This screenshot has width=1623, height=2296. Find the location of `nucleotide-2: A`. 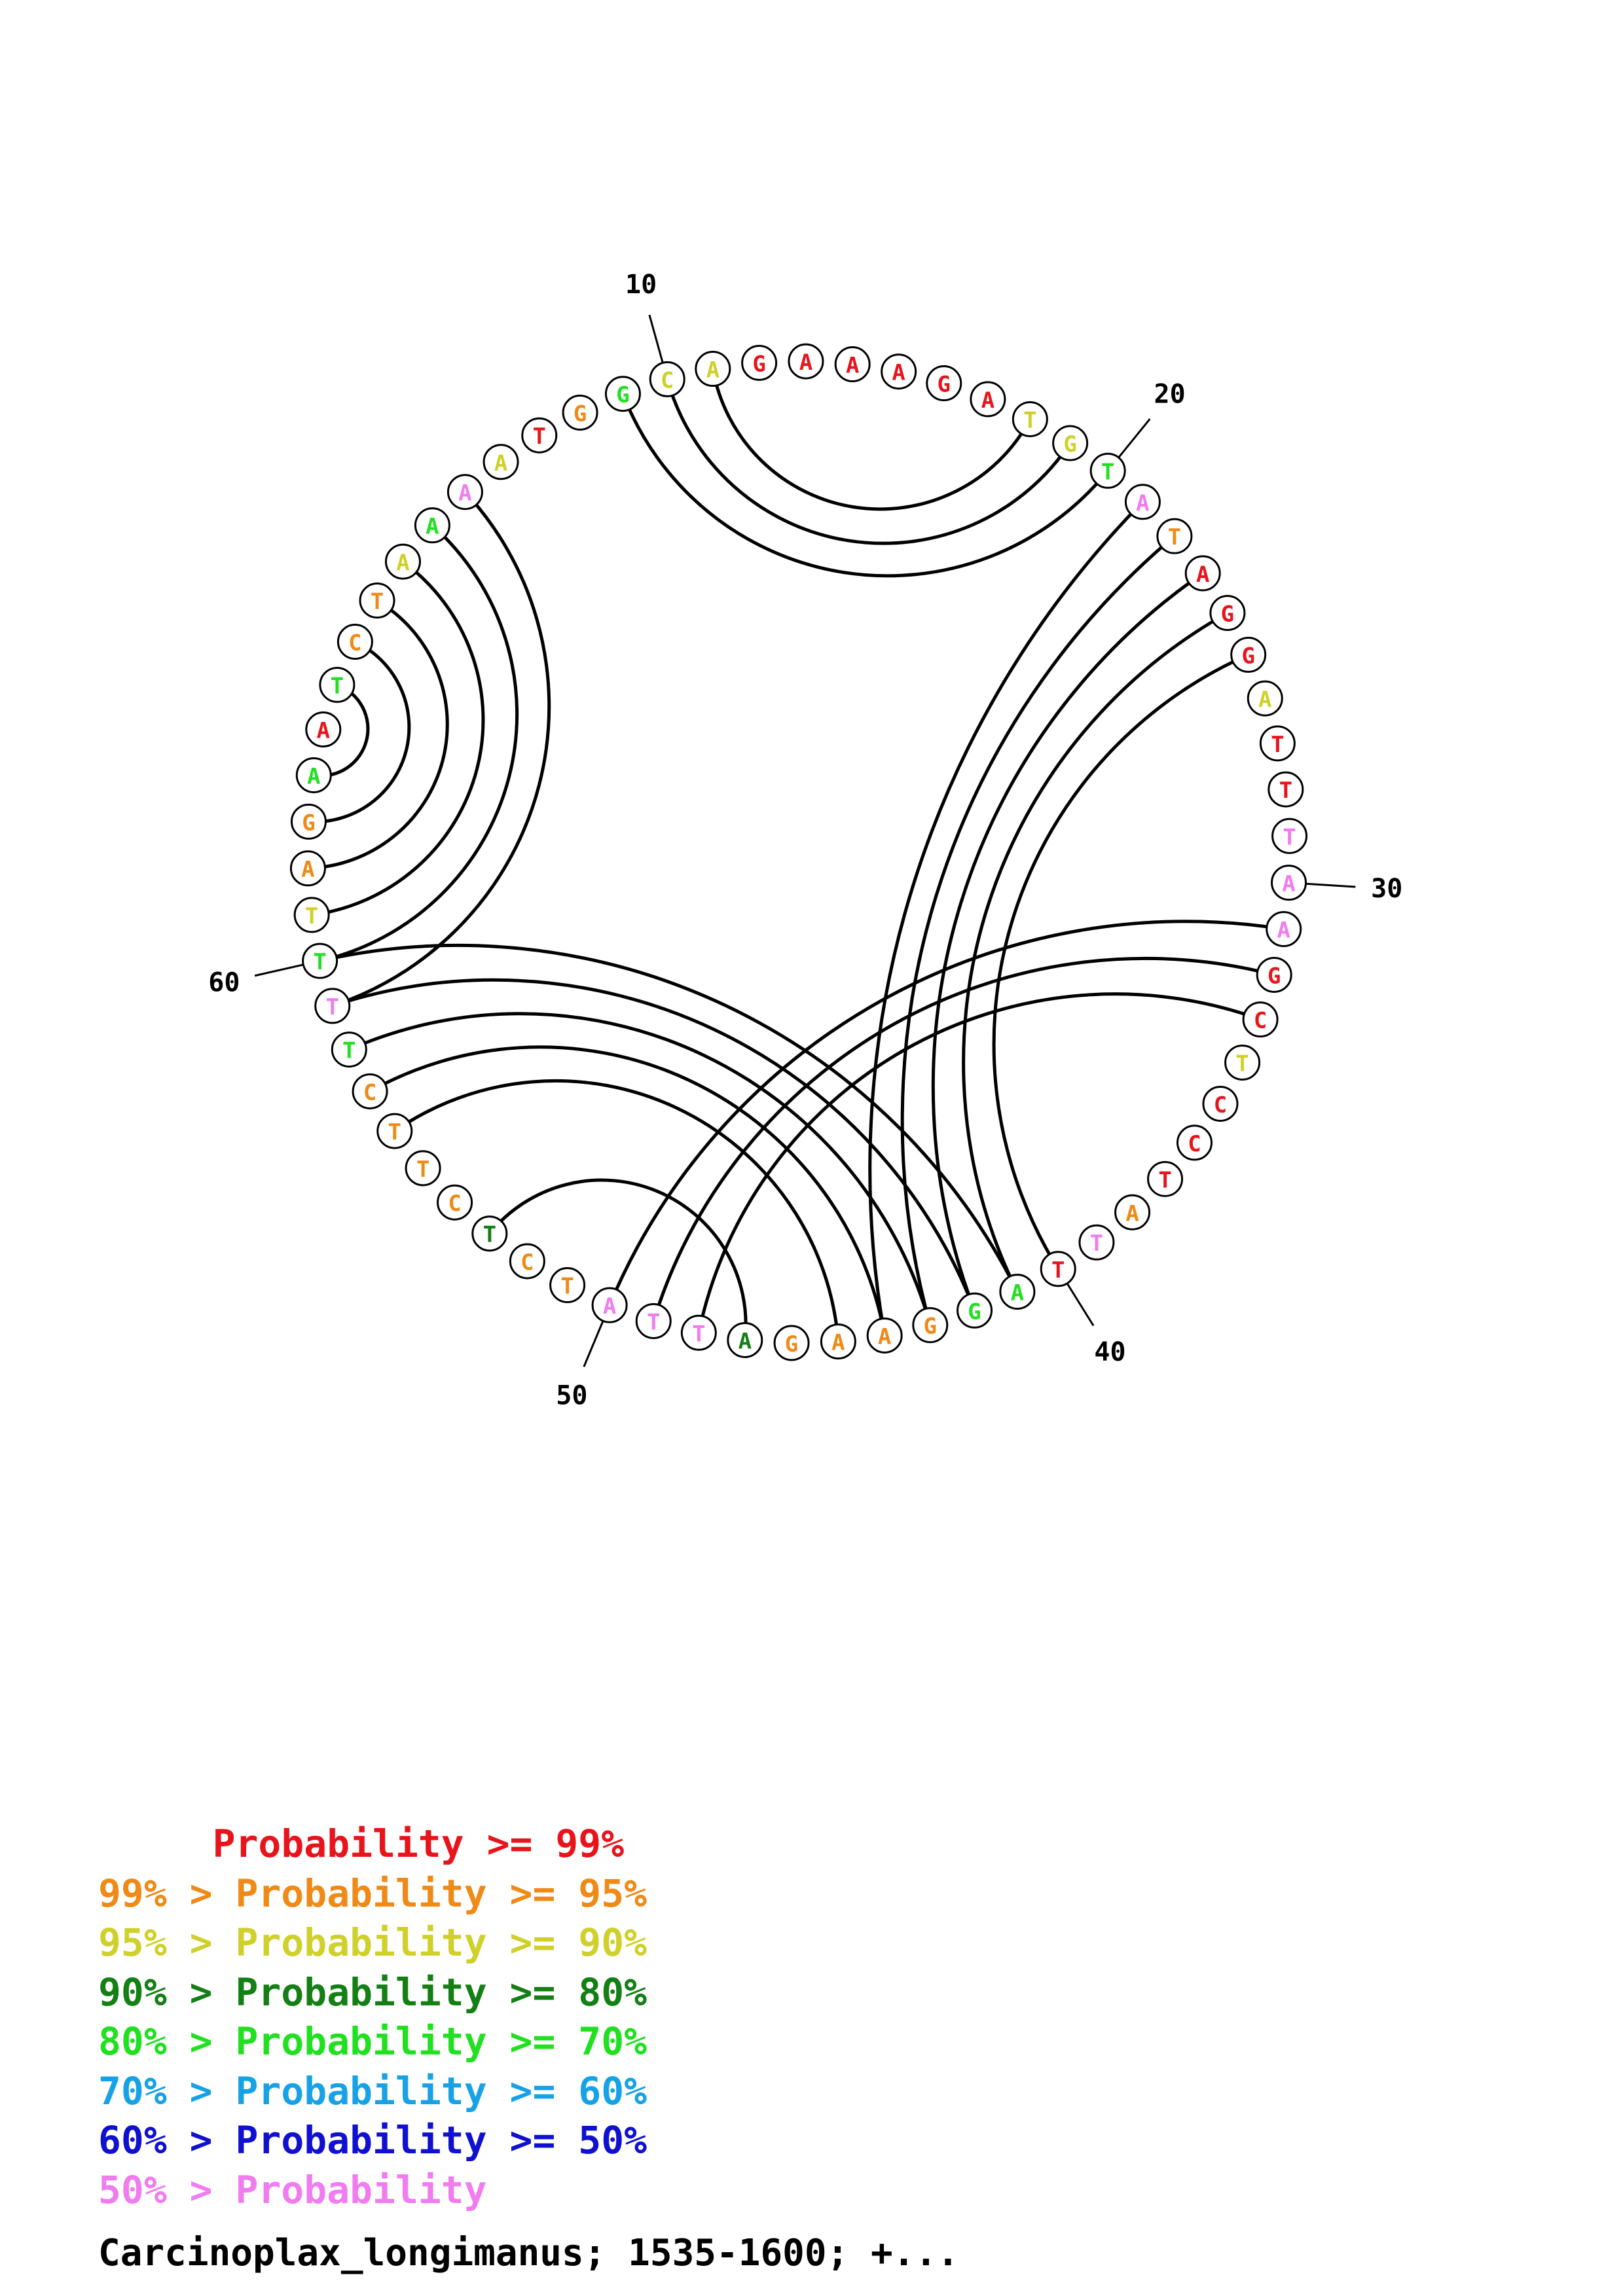

nucleotide-2: A is located at coordinates (501, 462).